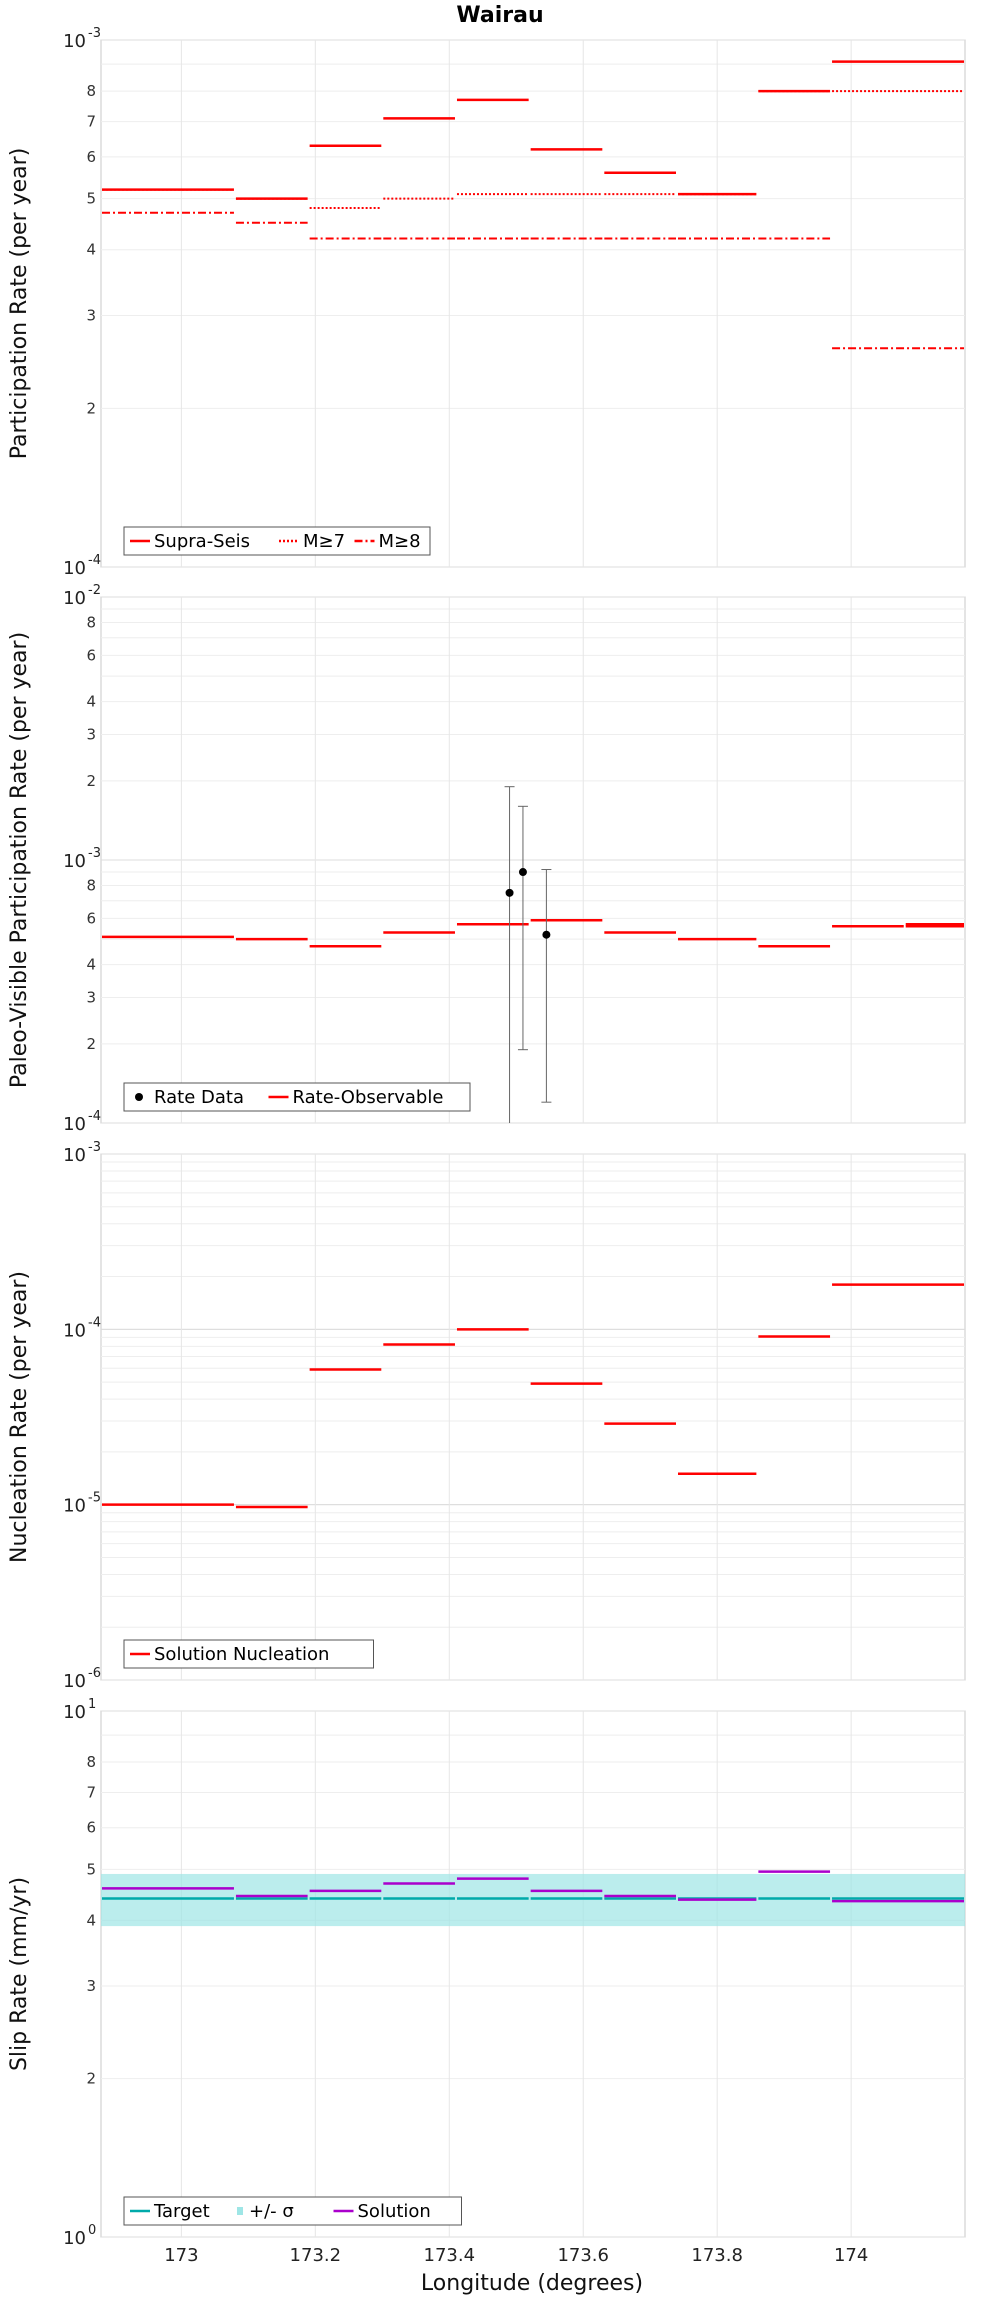 Image resolution: width=1000 pixels, height=2300 pixels. What do you see at coordinates (92, 1704) in the screenshot?
I see `y-tick-exponent: 1` at bounding box center [92, 1704].